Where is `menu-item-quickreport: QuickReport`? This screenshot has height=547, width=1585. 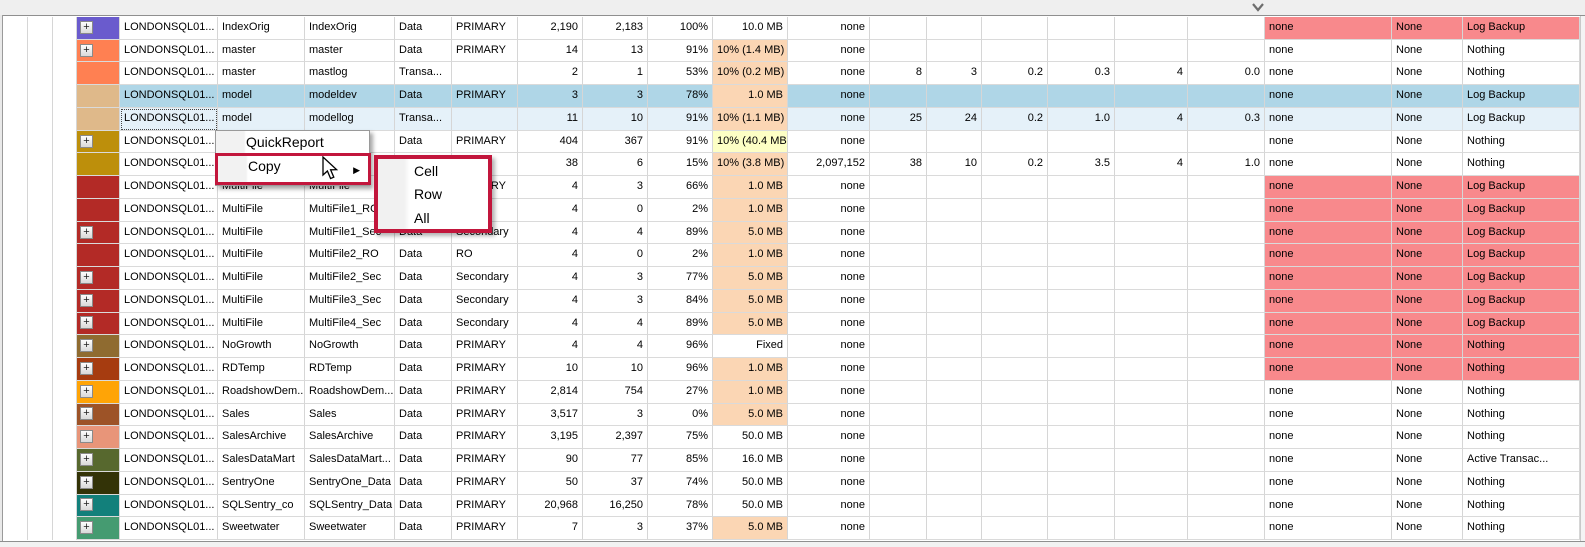
menu-item-quickreport: QuickReport is located at coordinates (285, 142).